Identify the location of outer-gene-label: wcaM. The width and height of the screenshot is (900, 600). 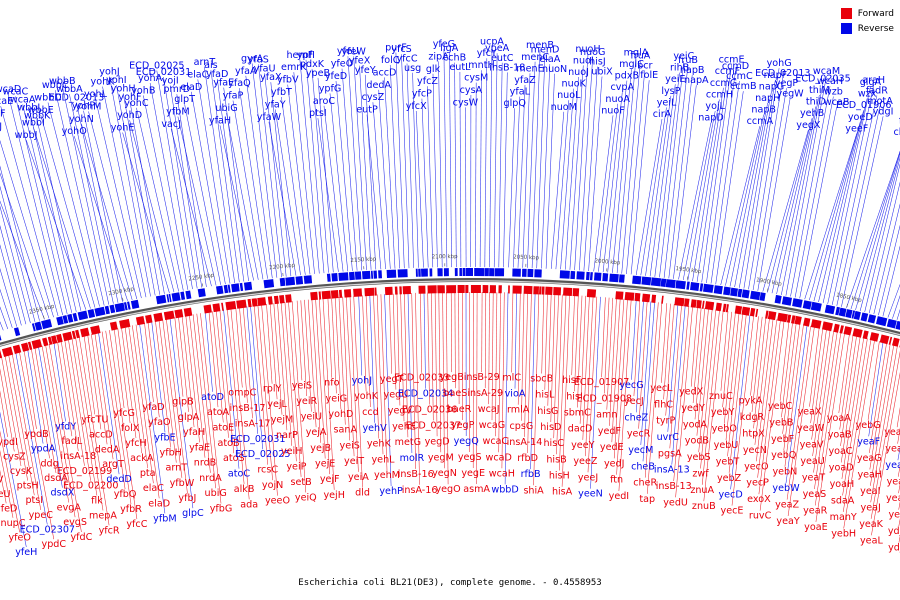
(826, 71).